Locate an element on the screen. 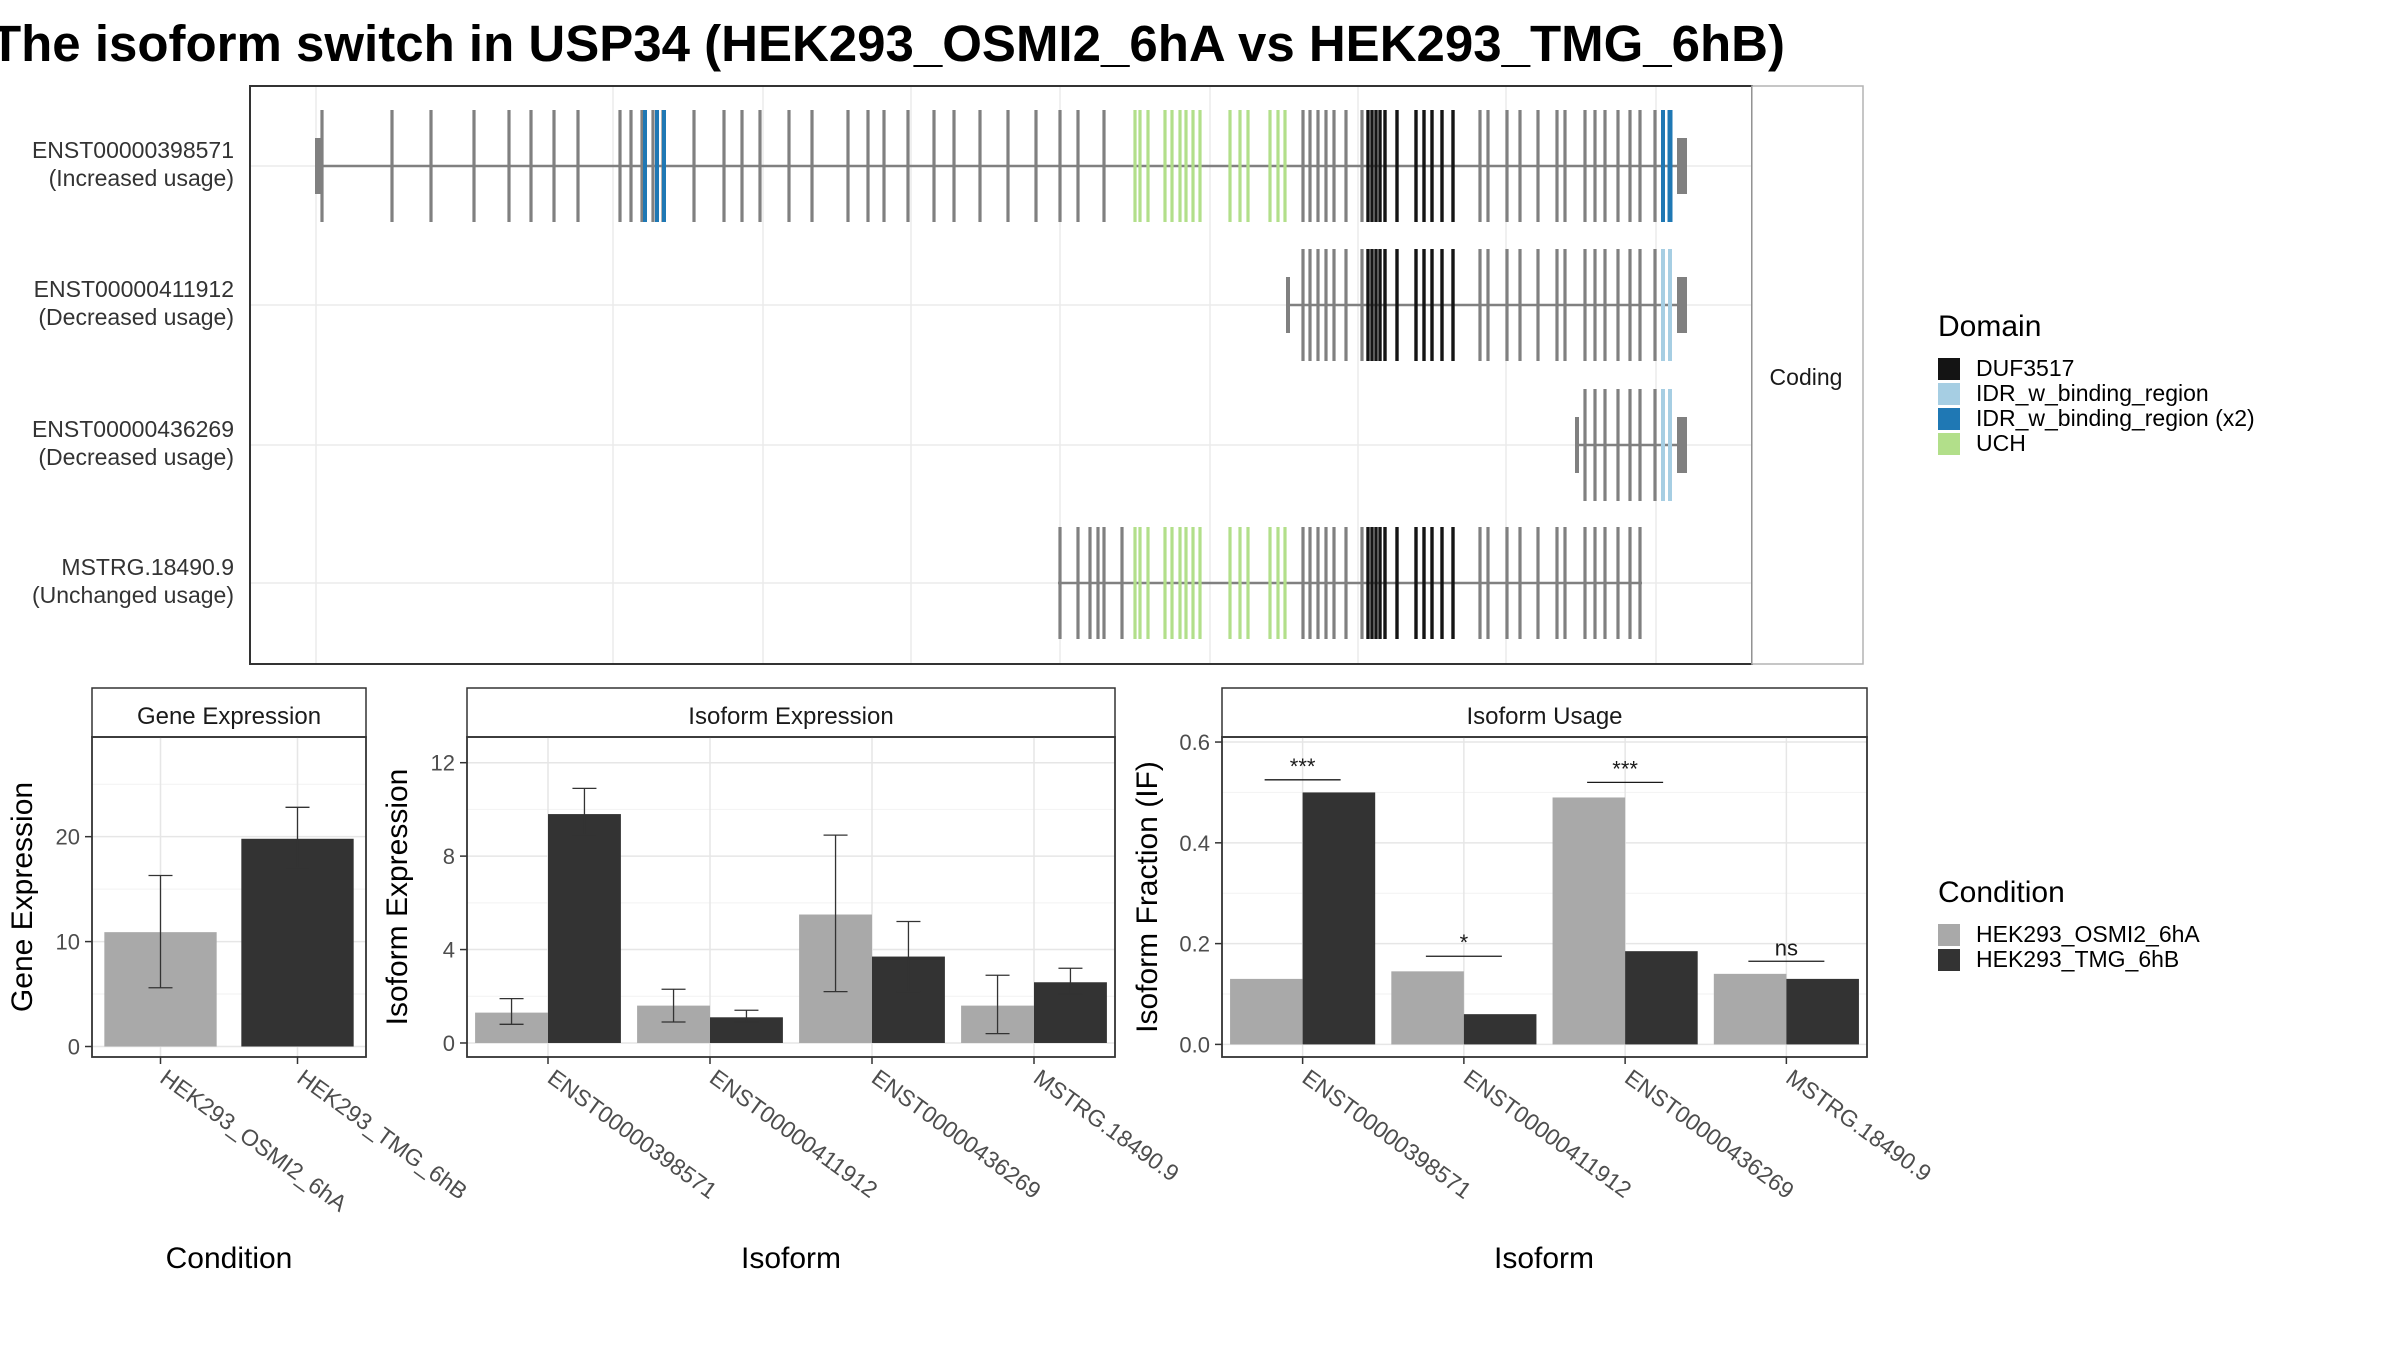 This screenshot has width=2400, height=1350. x-tick-label: ENST00000436269 is located at coordinates (1709, 1134).